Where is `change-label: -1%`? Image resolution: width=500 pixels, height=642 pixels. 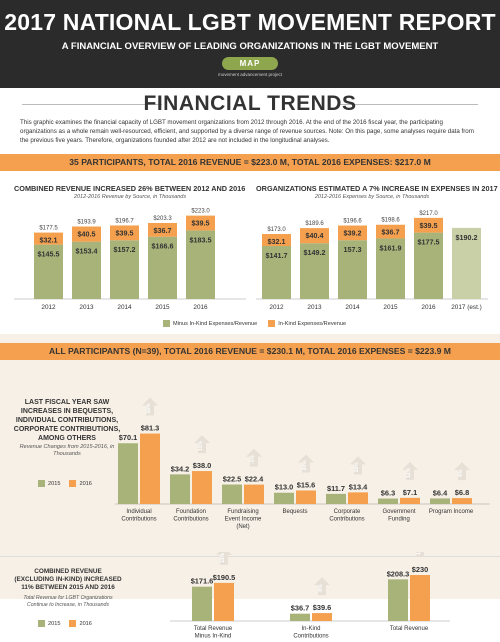 change-label: -1% is located at coordinates (253, 459).